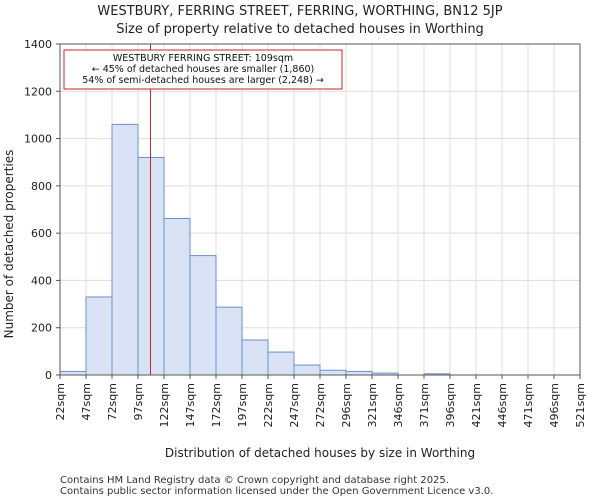 Image resolution: width=600 pixels, height=500 pixels. Describe the element at coordinates (38, 139) in the screenshot. I see `y-tick-label: 1000` at that location.